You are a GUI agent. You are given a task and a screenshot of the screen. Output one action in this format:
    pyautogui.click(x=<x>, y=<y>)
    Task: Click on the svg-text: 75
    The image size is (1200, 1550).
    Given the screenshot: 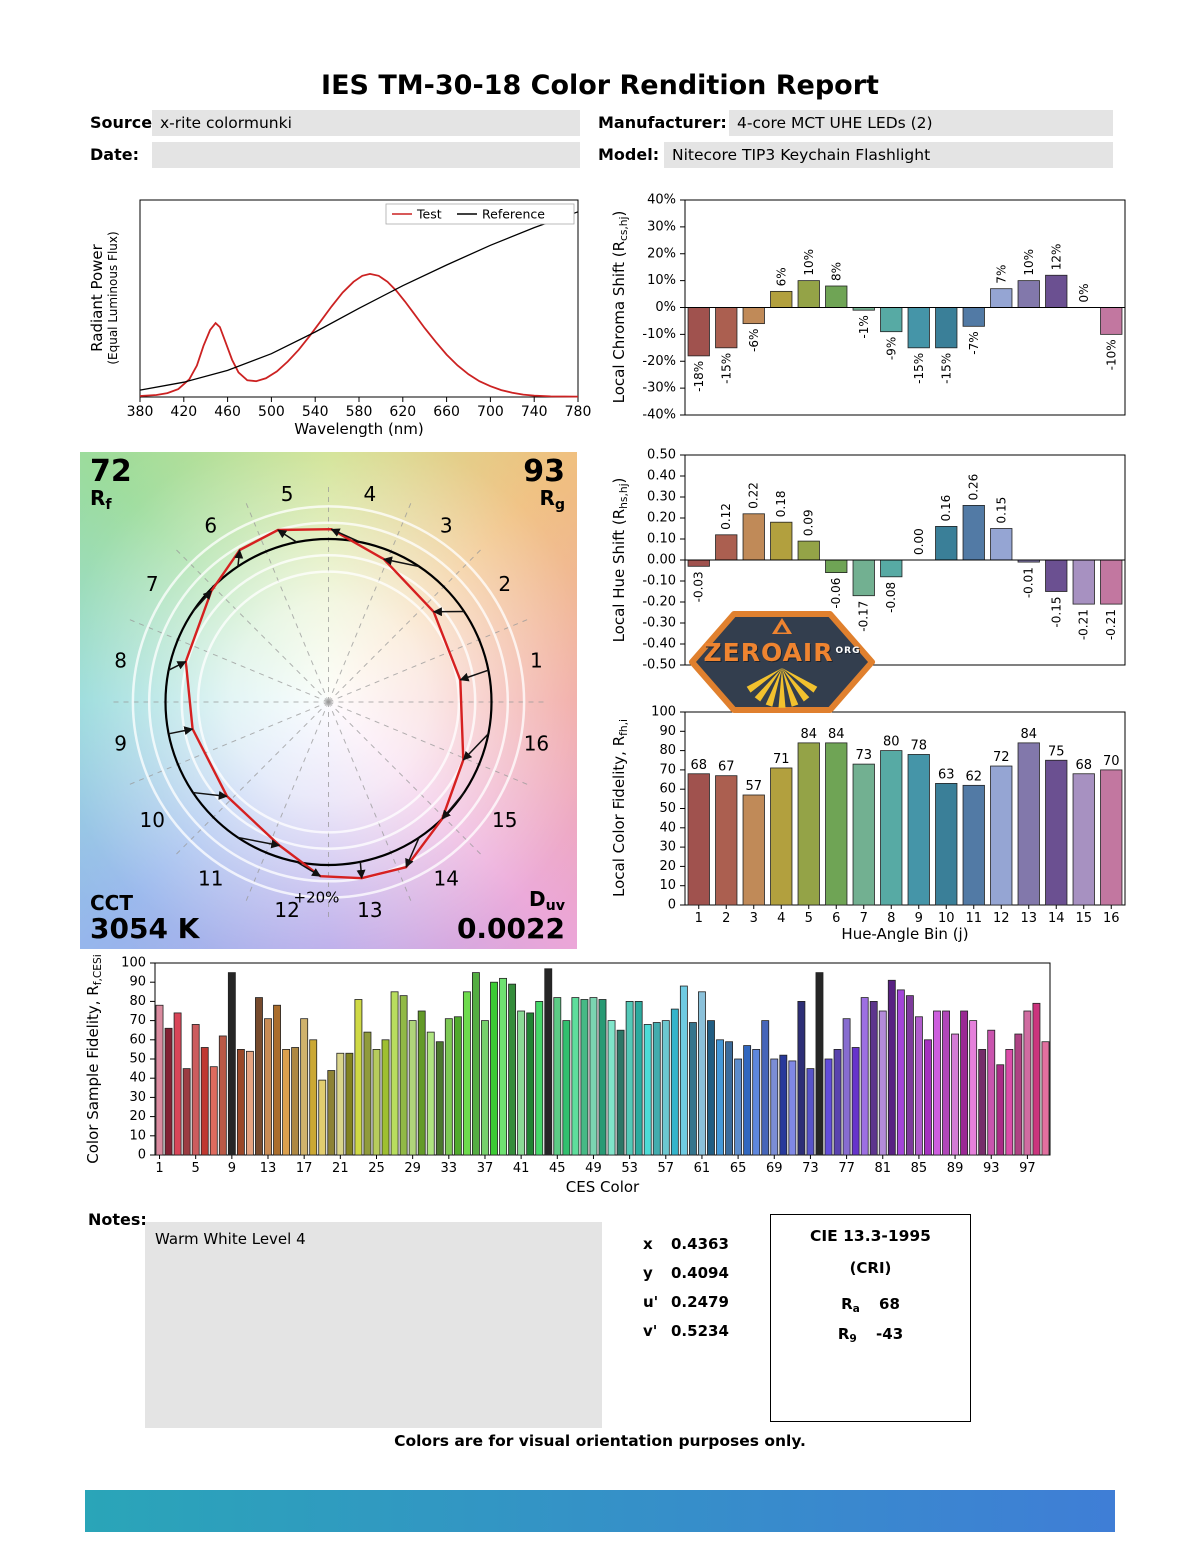 What is the action you would take?
    pyautogui.click(x=1056, y=751)
    